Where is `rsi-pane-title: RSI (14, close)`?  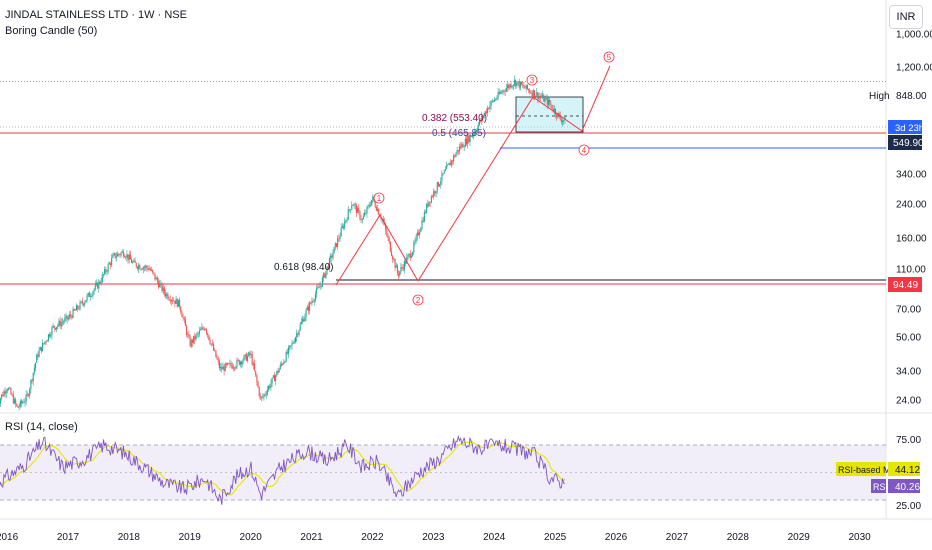 rsi-pane-title: RSI (14, close) is located at coordinates (41, 427).